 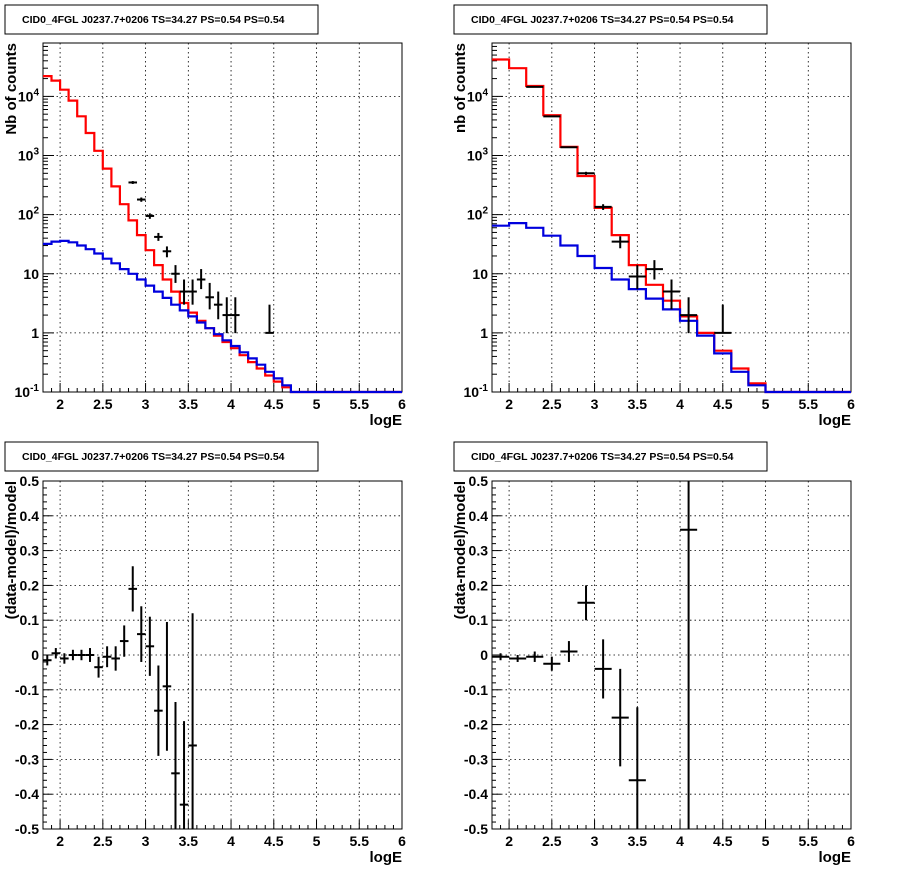 I want to click on x-tick-label: 4.5, so click(x=274, y=404).